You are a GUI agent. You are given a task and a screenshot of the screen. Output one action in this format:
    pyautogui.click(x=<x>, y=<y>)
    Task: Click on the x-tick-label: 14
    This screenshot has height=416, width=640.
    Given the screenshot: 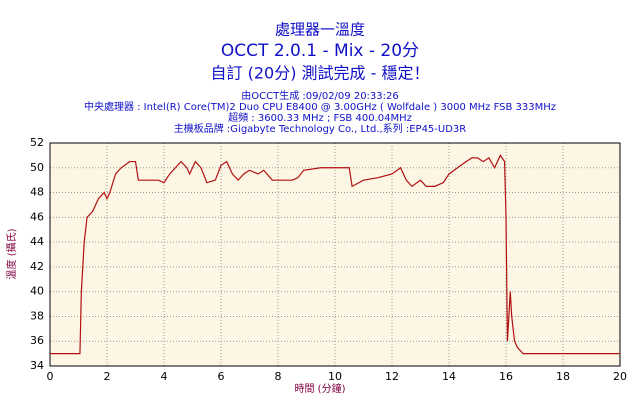 What is the action you would take?
    pyautogui.click(x=449, y=376)
    